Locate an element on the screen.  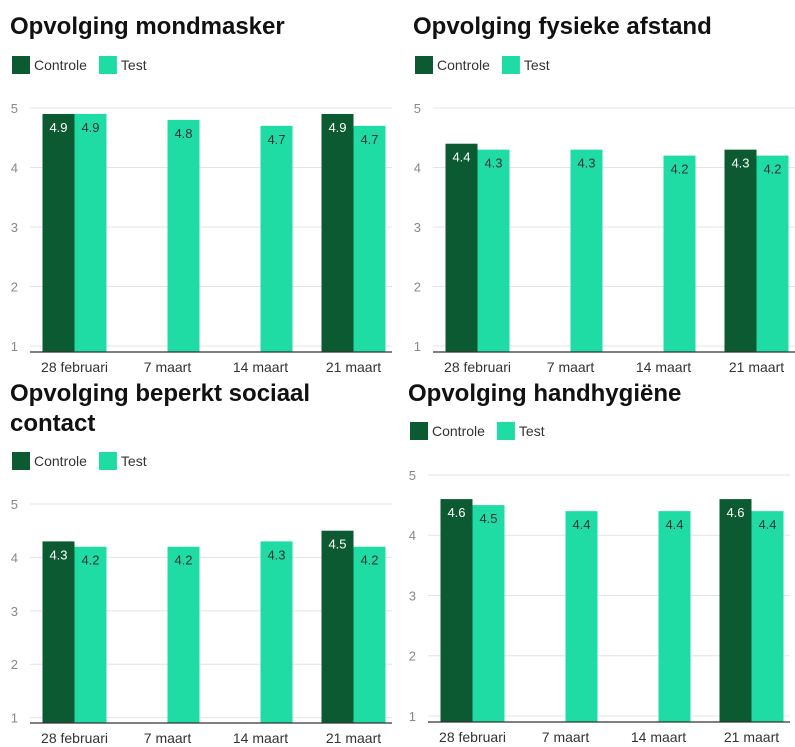
chart-title: Opvolging beperkt sociaal contact is located at coordinates (160, 408).